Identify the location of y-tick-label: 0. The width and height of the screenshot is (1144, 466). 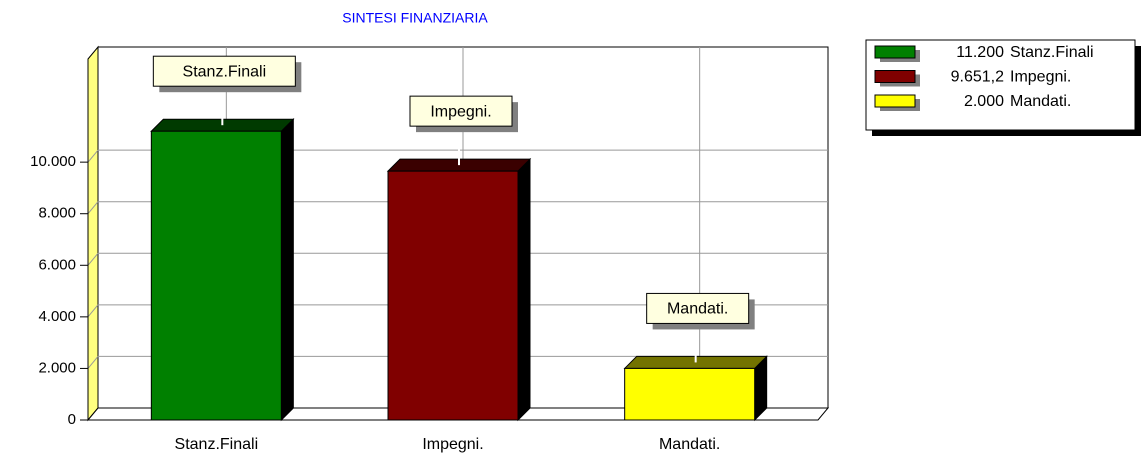
(72, 419).